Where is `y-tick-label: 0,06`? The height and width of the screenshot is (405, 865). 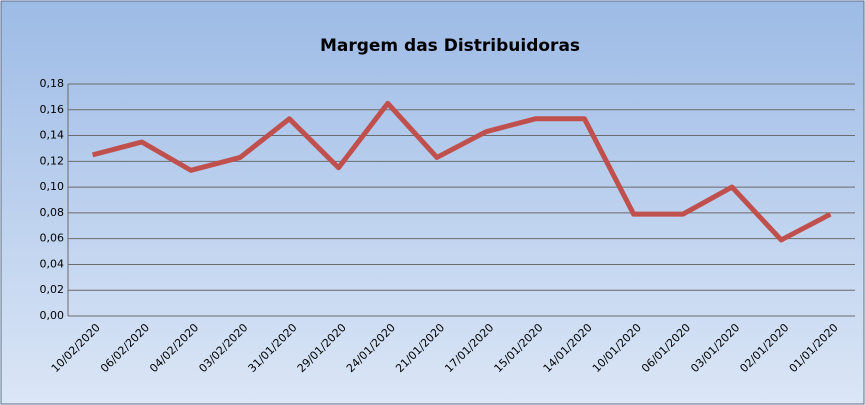 y-tick-label: 0,06 is located at coordinates (52, 238).